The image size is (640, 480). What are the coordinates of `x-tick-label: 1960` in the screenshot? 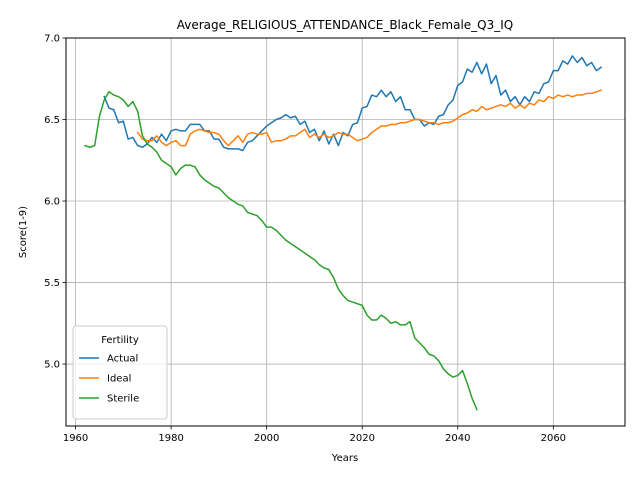 It's located at (75, 438).